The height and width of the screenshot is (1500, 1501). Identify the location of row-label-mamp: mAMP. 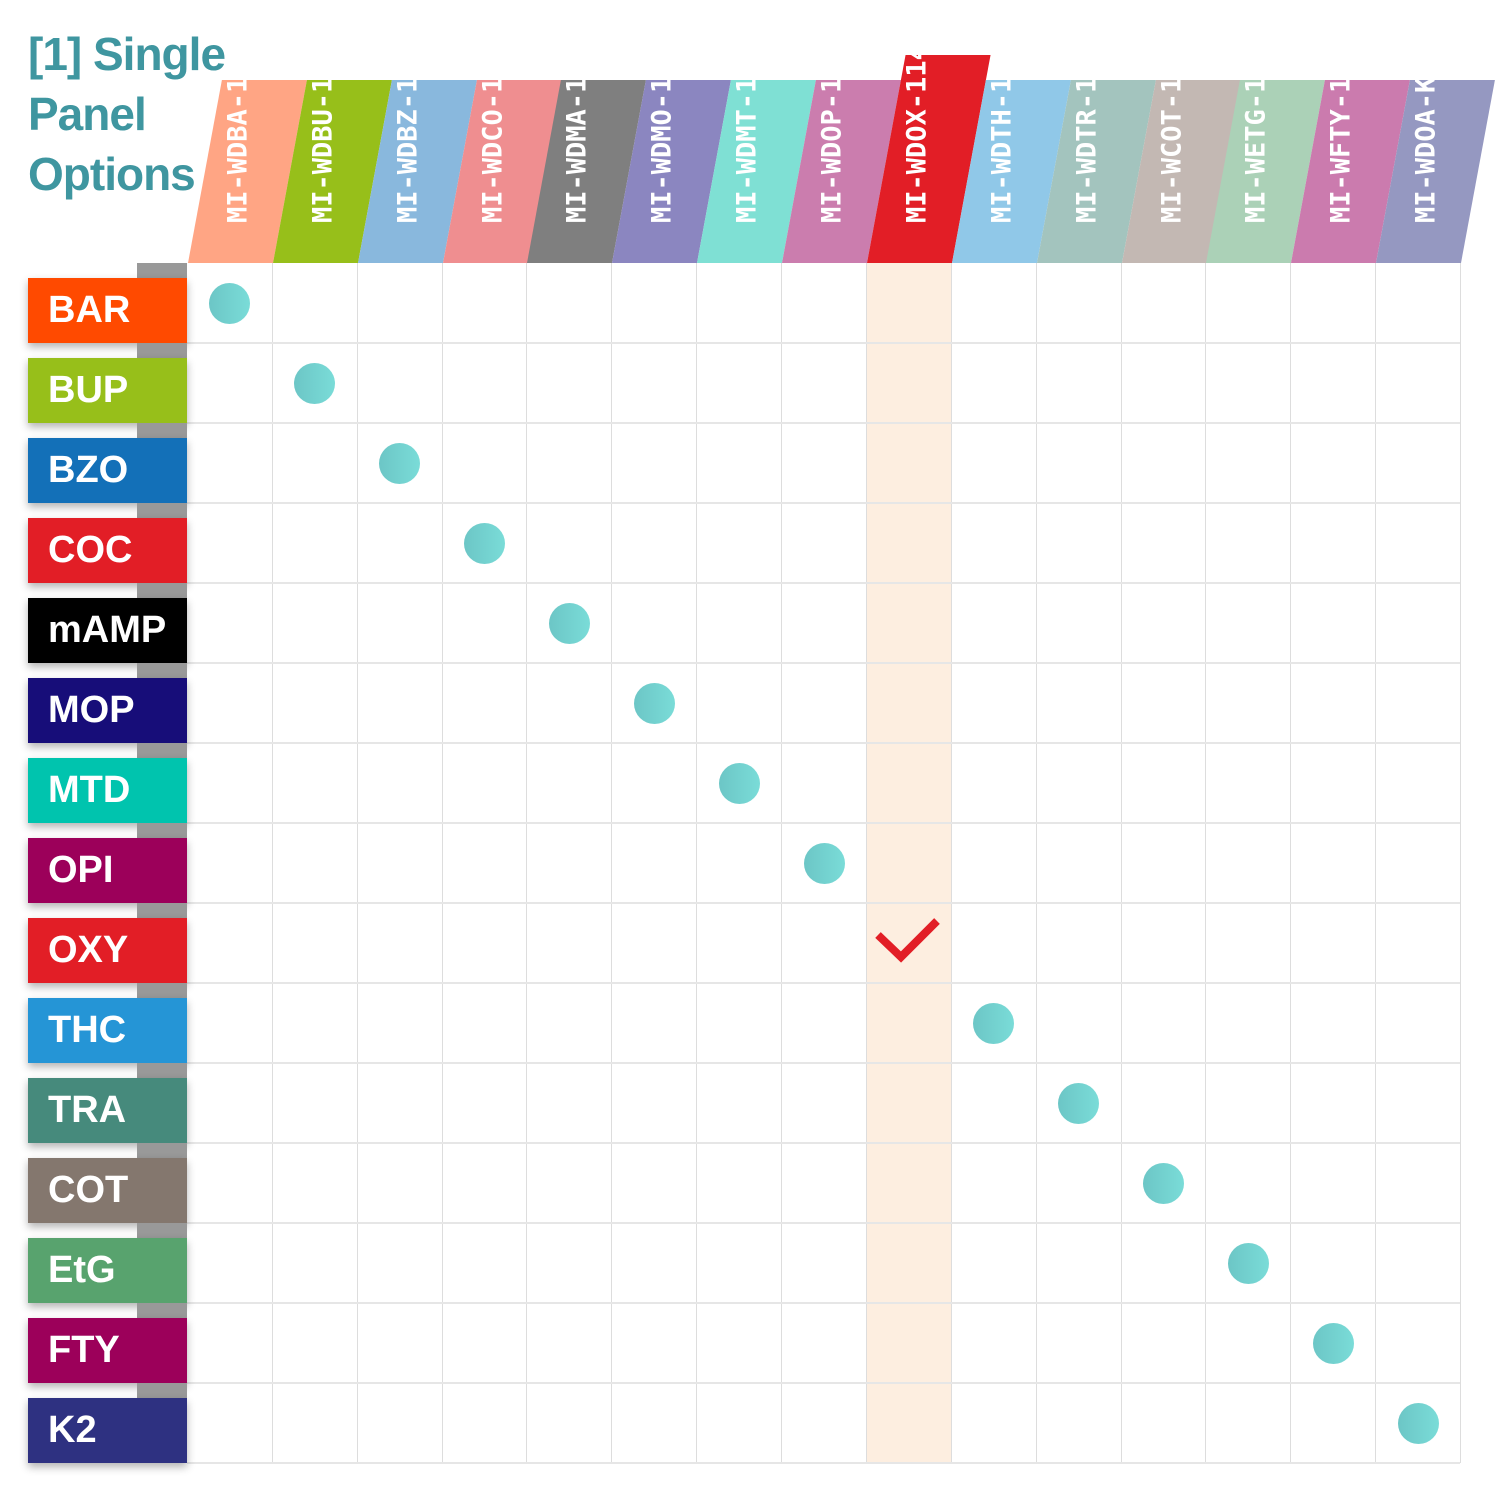
(107, 630).